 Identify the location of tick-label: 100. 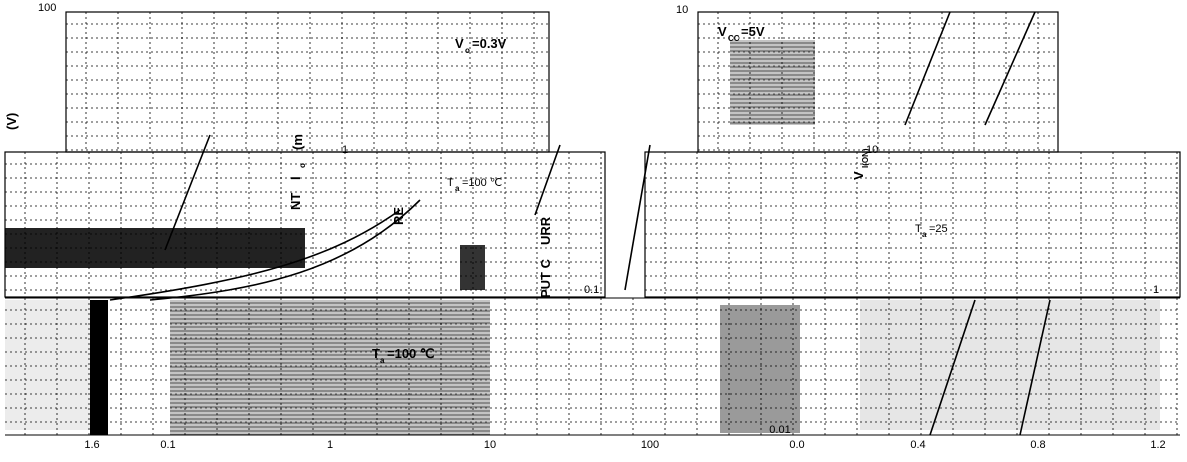
(47, 8).